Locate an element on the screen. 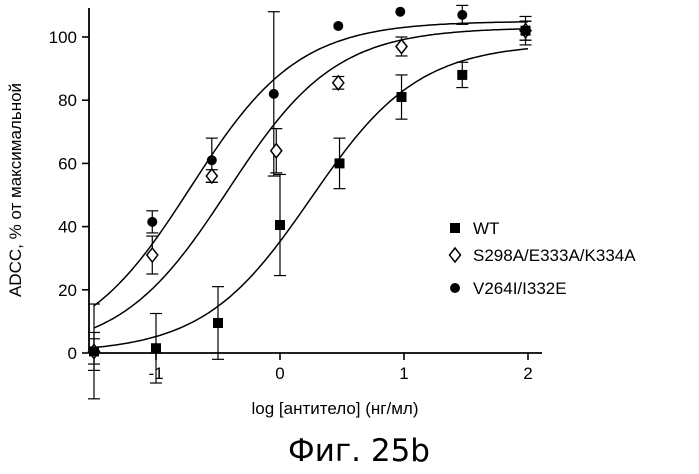 This screenshot has width=699, height=474. y-tick-label: 100 is located at coordinates (63, 37).